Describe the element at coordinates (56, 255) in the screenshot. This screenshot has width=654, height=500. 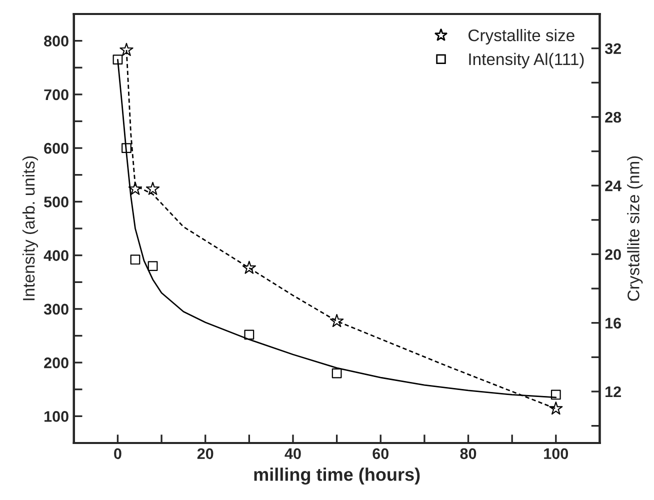
I see `y-tick-label: 400` at that location.